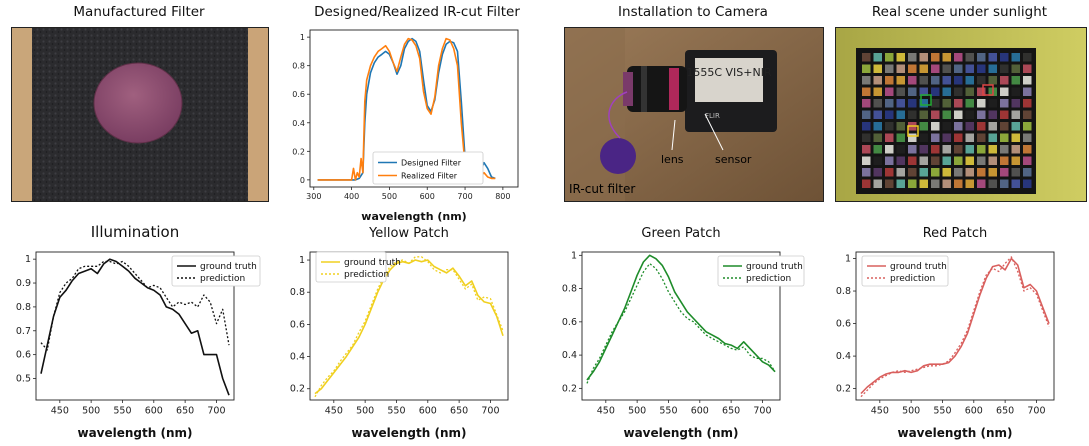 This screenshot has width=1089, height=446. I want to click on camera-brand: FLIR, so click(712, 116).